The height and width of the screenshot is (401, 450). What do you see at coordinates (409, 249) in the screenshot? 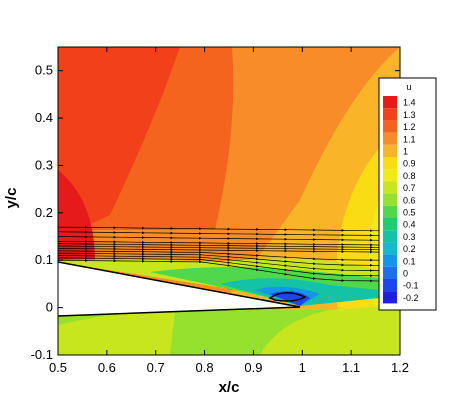
I see `legend-label: 0.2` at bounding box center [409, 249].